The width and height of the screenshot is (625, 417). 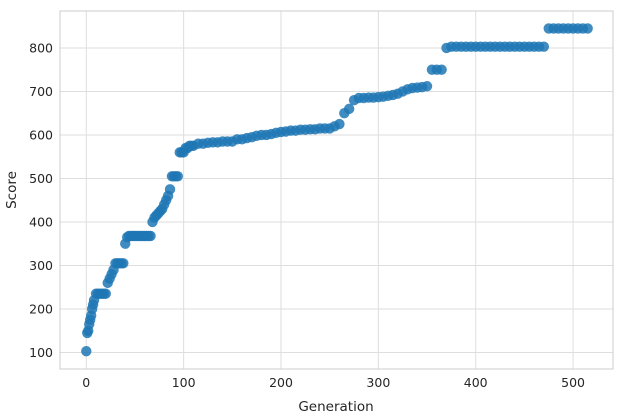 I want to click on x-tick-label: 400, so click(x=476, y=382).